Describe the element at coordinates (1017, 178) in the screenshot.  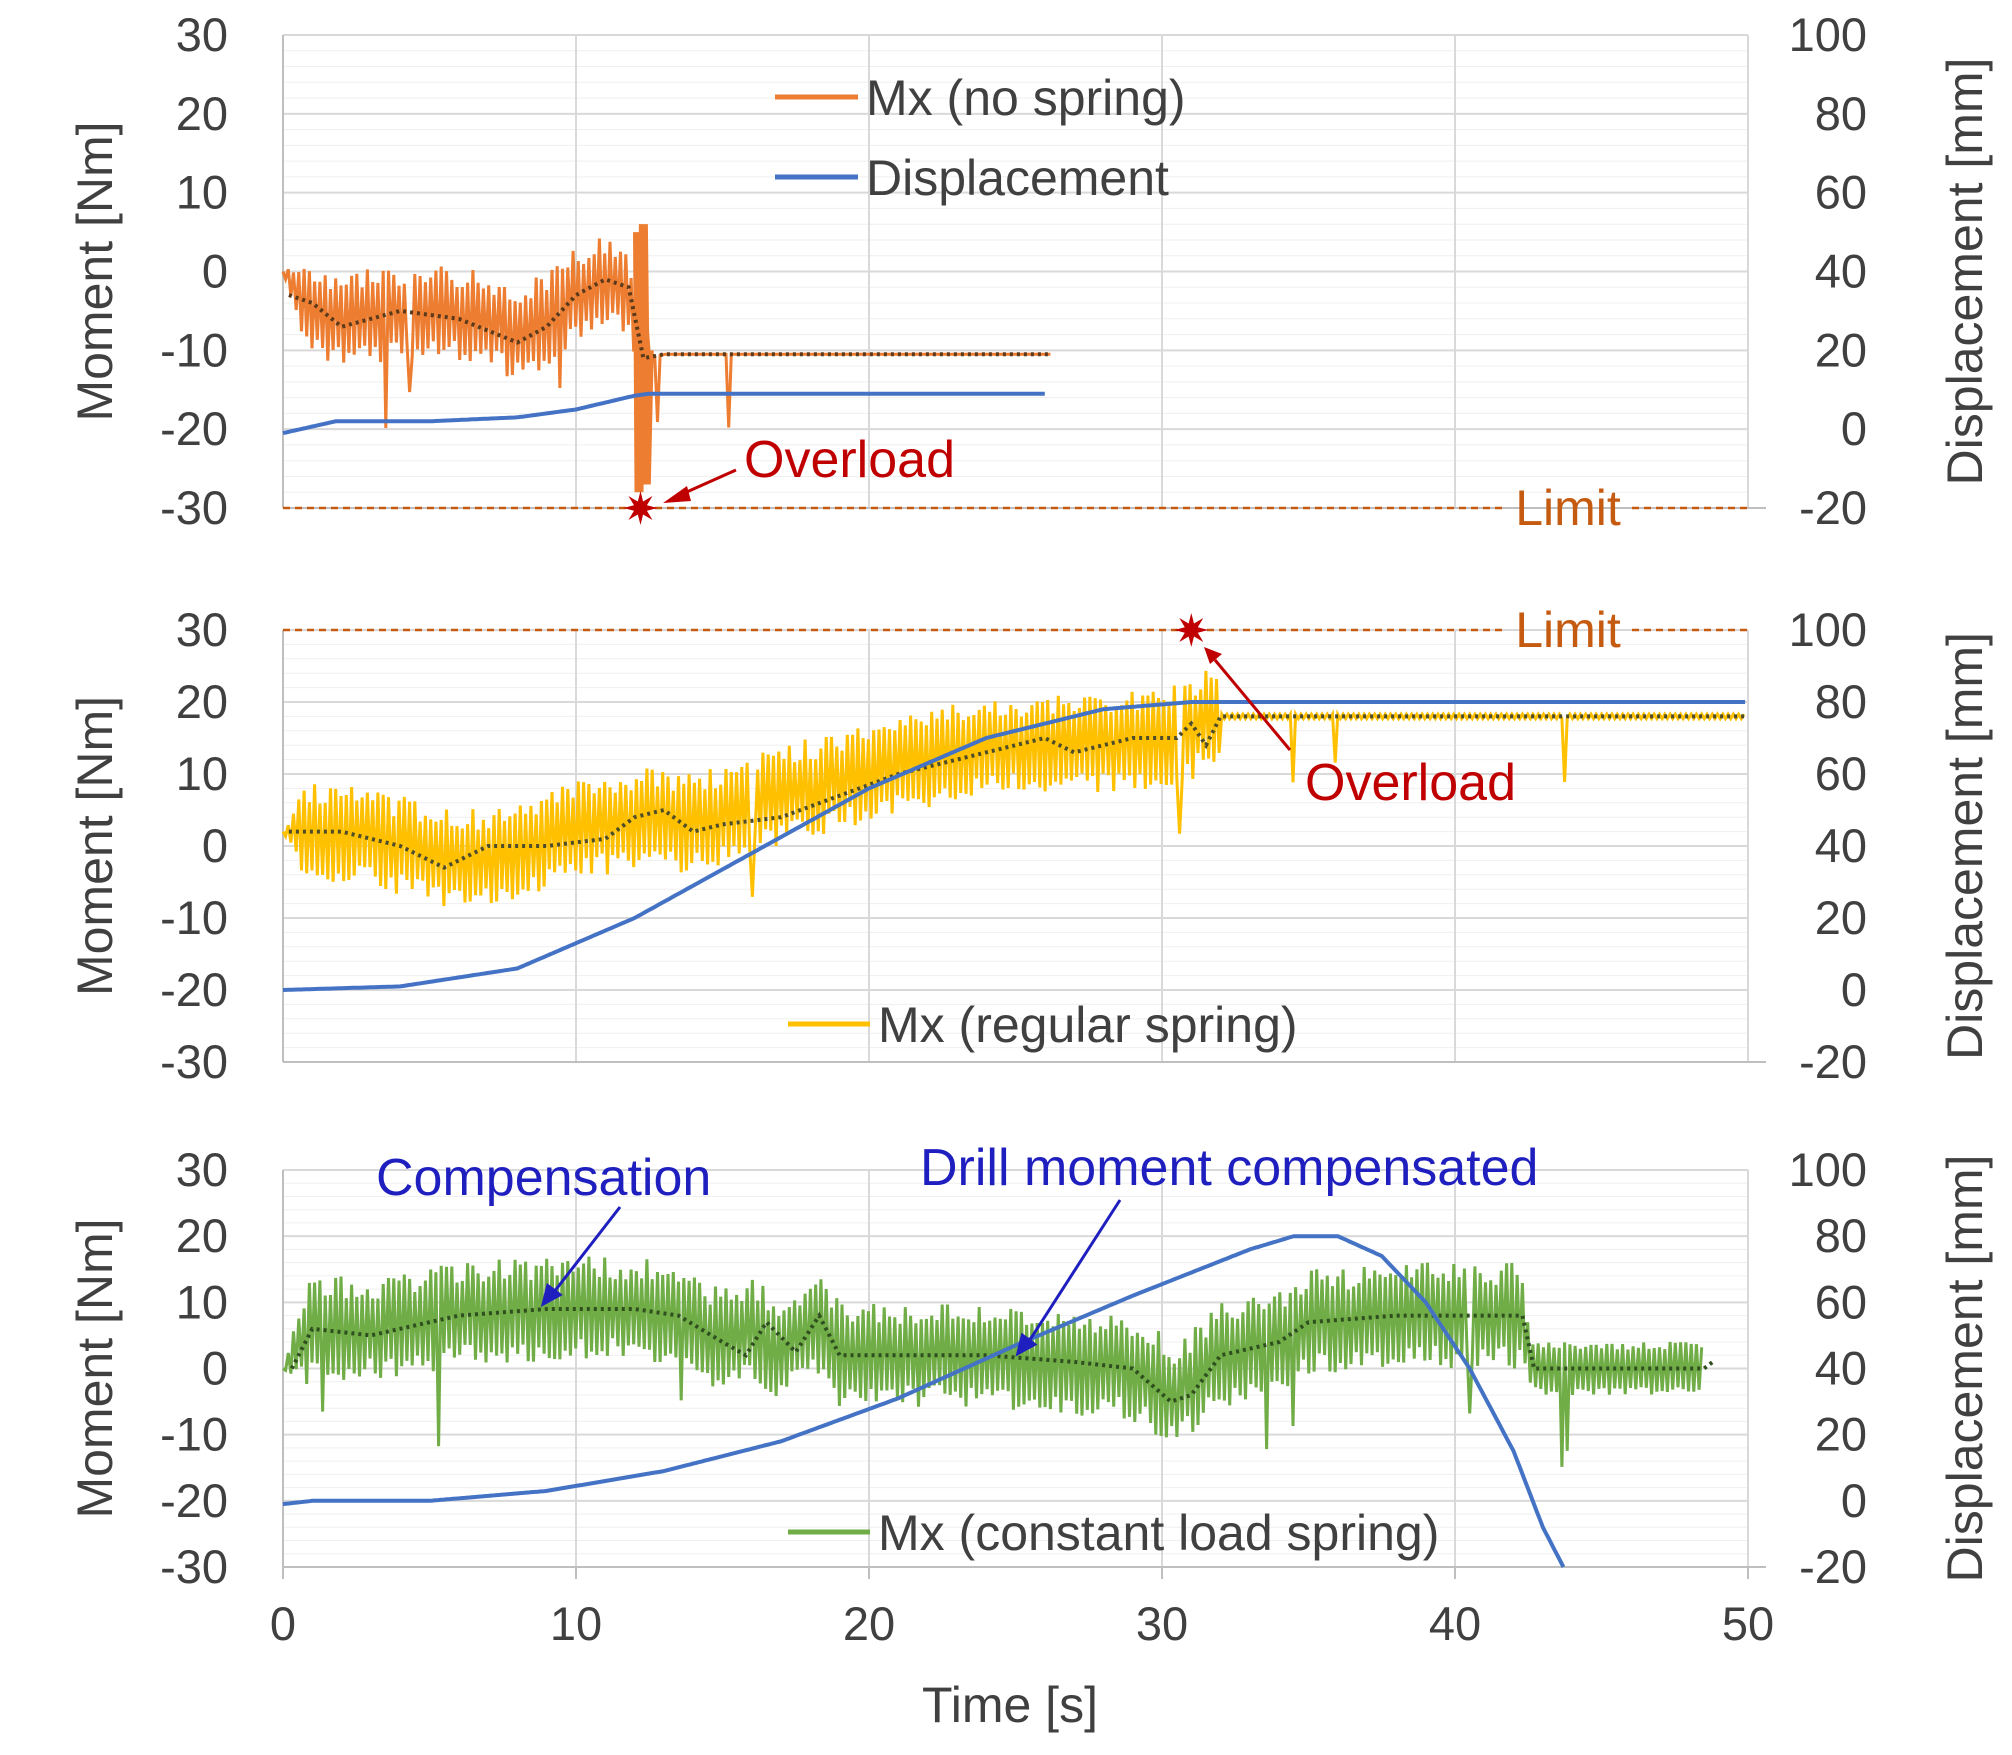
I see `legend-label-displacement: Displacement` at that location.